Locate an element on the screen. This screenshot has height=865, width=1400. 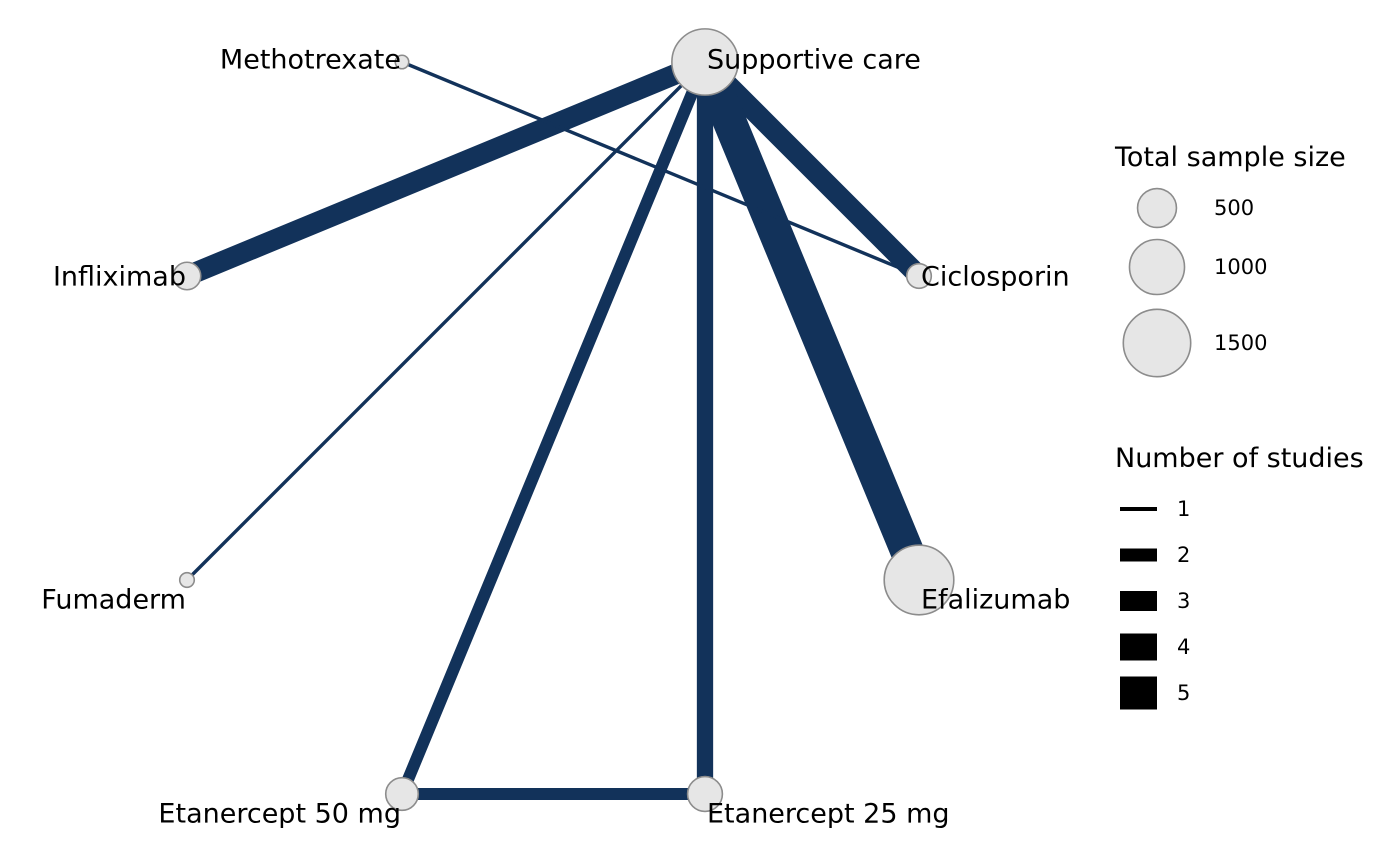
label-etanercept-25: Etanercept 25 mg is located at coordinates (828, 814).